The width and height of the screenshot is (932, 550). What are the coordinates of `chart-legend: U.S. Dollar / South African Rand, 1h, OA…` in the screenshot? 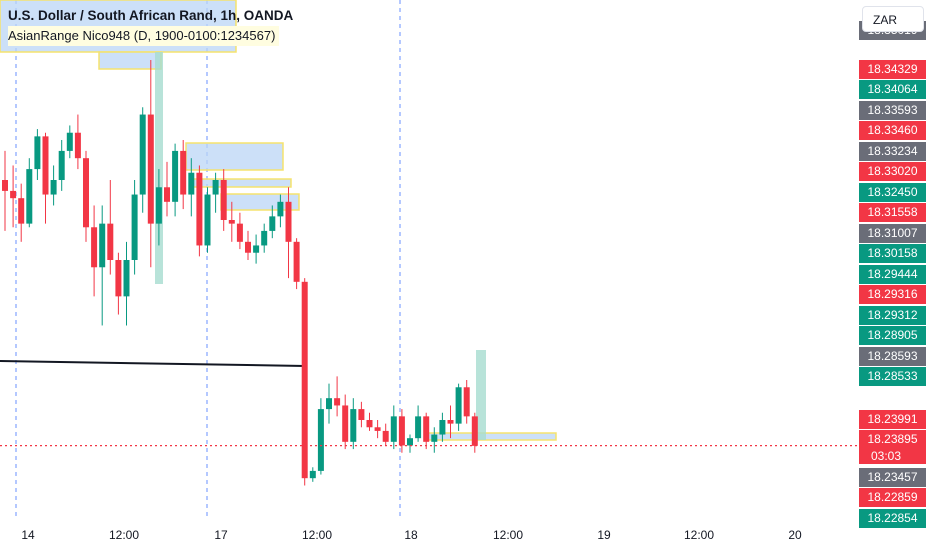 It's located at (150, 26).